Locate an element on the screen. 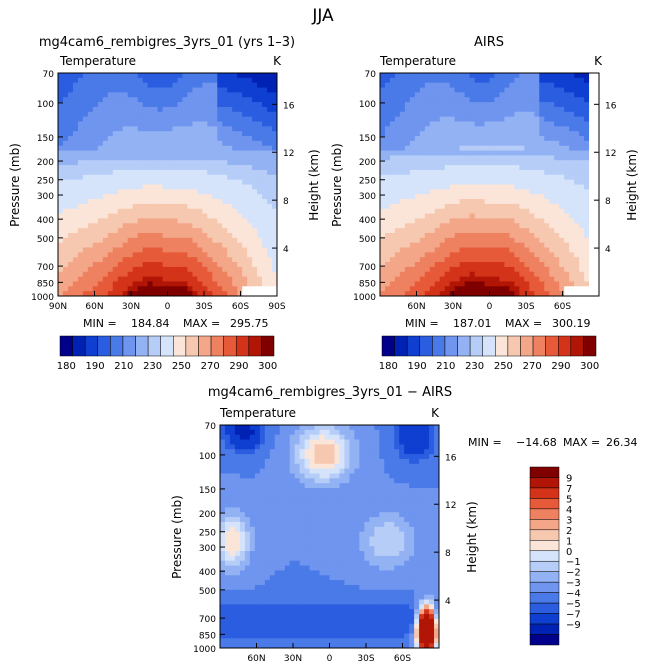 The height and width of the screenshot is (671, 647). colorbar-label: 190 is located at coordinates (95, 366).